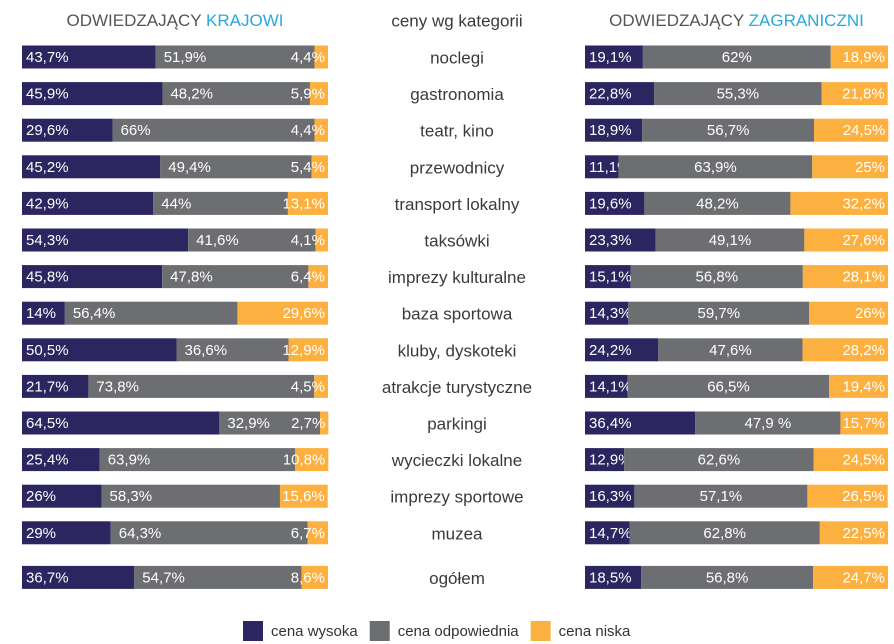 The height and width of the screenshot is (644, 894). What do you see at coordinates (47, 460) in the screenshot?
I see `value-label: 25,4%` at bounding box center [47, 460].